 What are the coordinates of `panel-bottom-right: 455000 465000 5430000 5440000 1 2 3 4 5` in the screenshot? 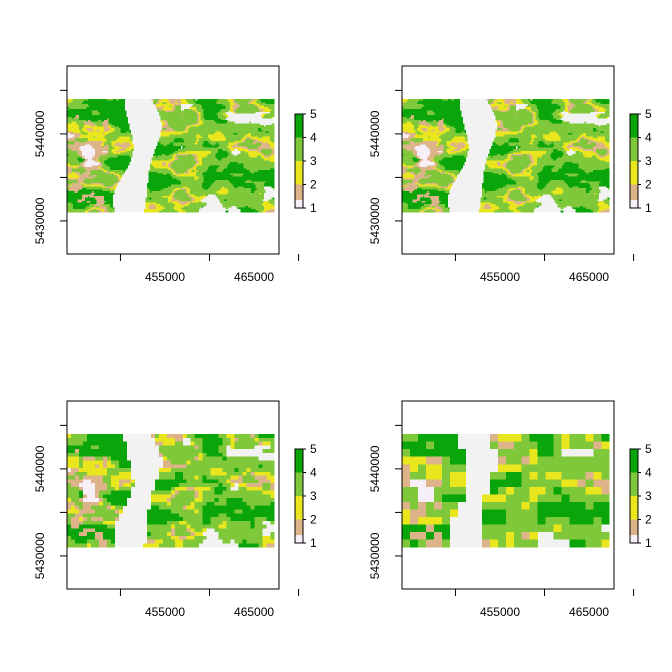 It's located at (510, 509).